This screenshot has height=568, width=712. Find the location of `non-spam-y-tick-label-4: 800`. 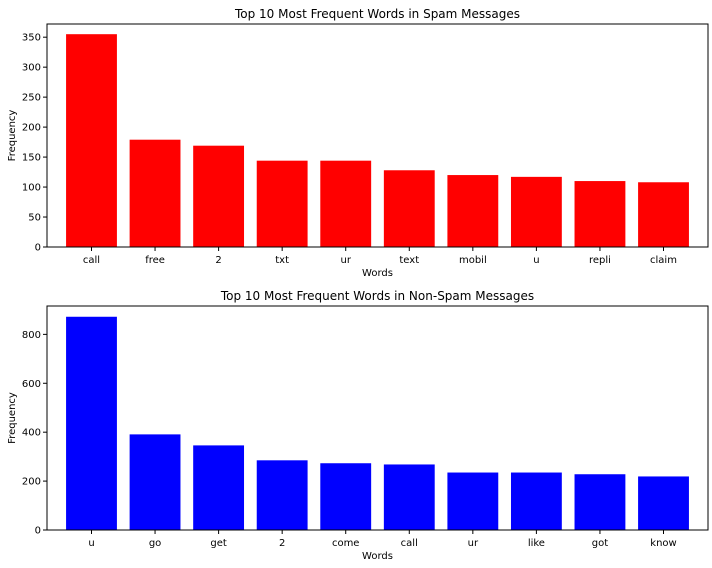

non-spam-y-tick-label-4: 800 is located at coordinates (31, 335).